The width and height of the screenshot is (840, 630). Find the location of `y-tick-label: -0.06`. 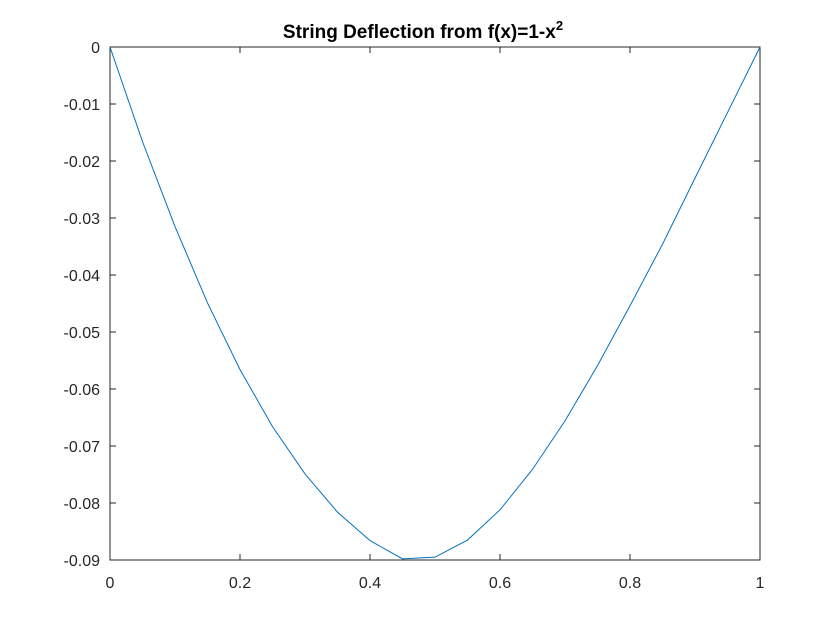

y-tick-label: -0.06 is located at coordinates (82, 390).